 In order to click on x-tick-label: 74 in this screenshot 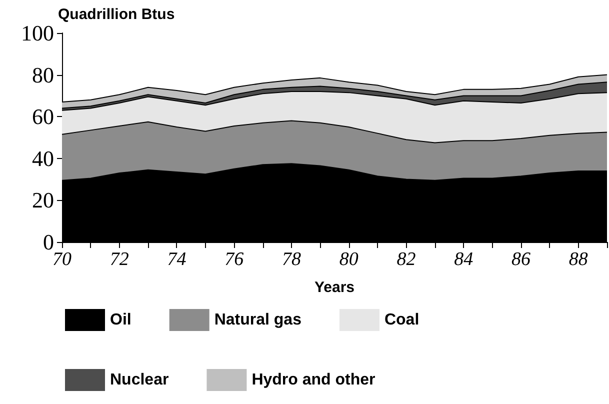, I will do `click(177, 259)`.